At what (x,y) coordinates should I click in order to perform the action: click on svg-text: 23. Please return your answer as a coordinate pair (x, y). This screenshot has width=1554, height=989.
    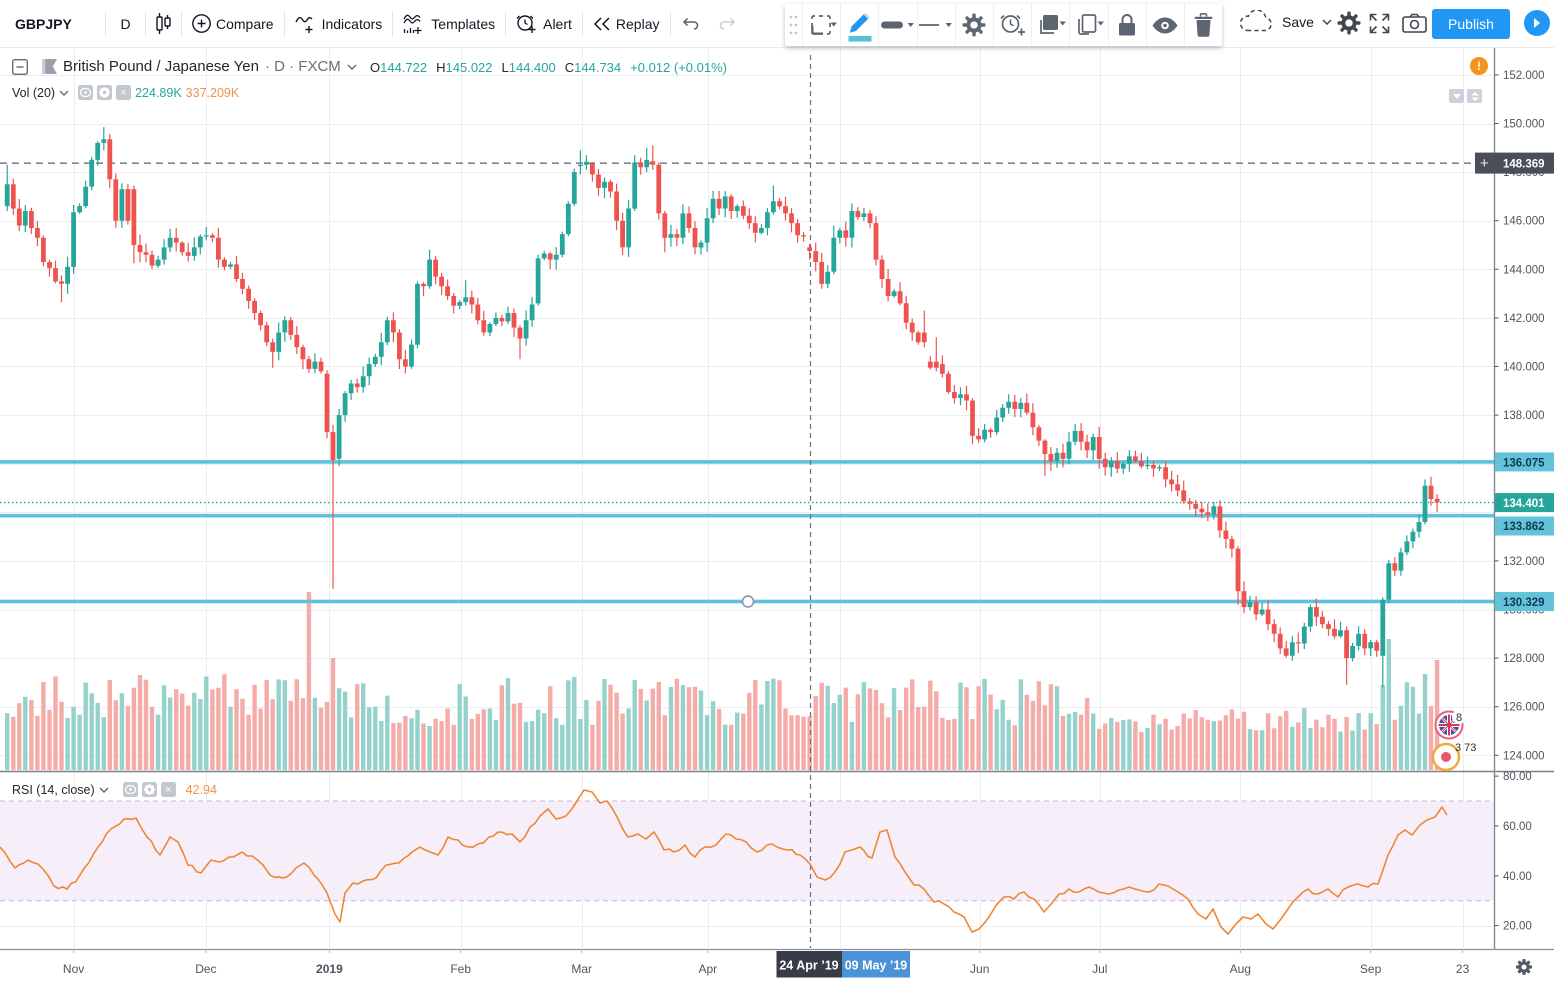
    Looking at the image, I should click on (1463, 969).